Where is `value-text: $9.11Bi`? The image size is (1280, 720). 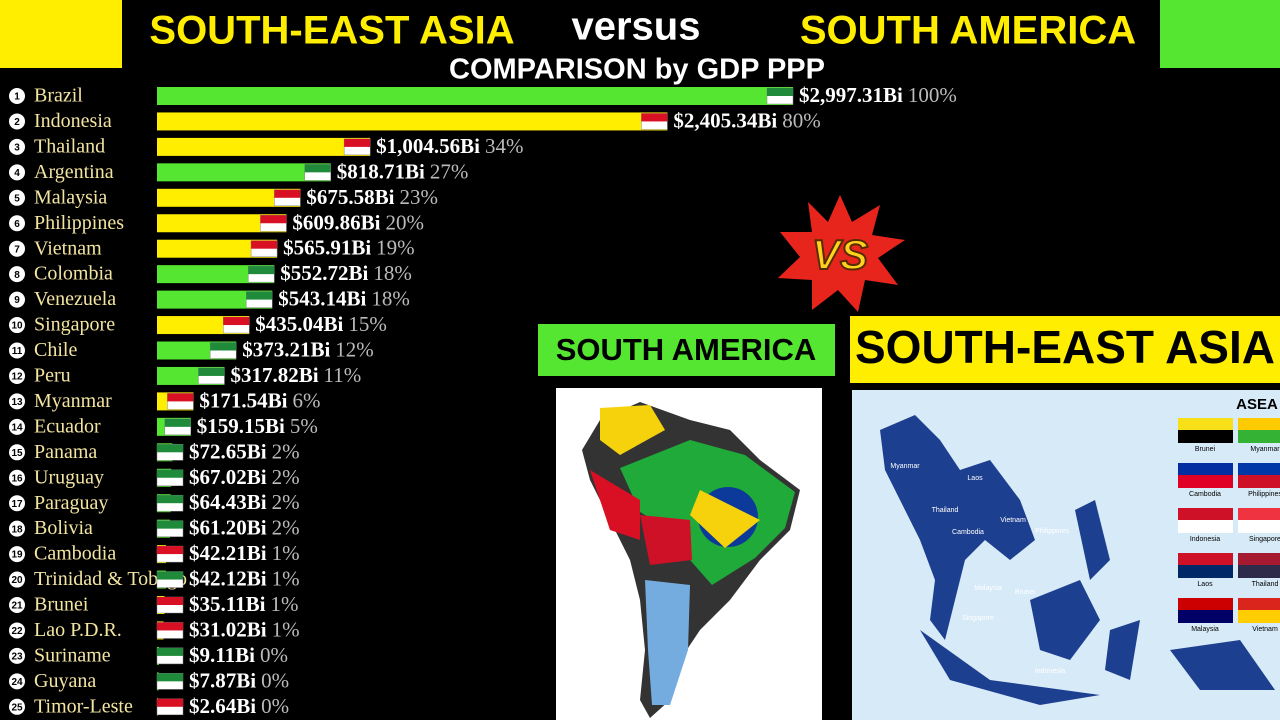
value-text: $9.11Bi is located at coordinates (222, 655).